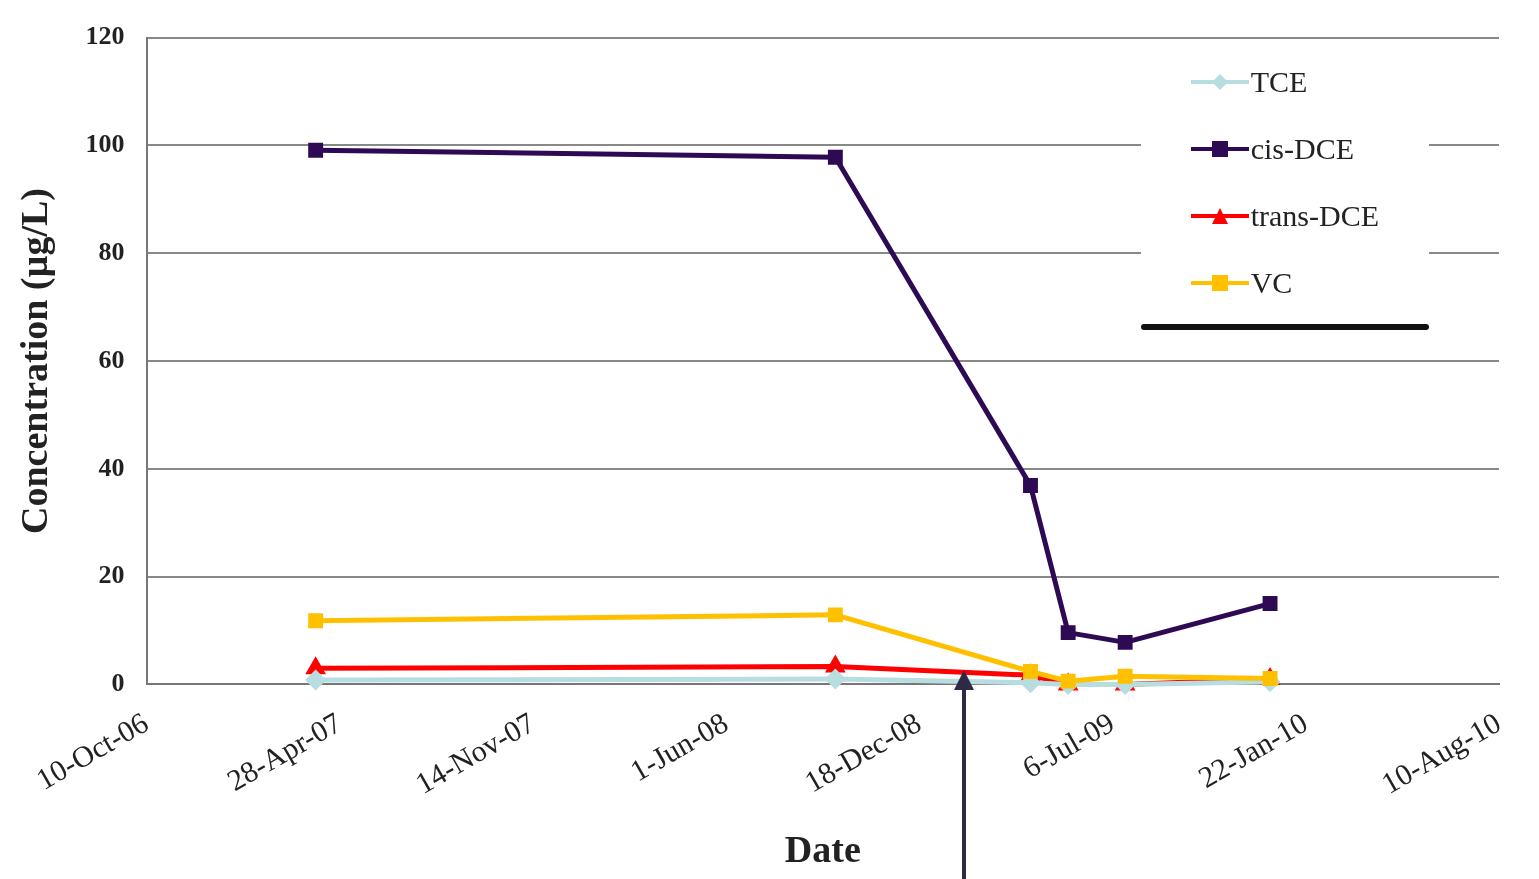  What do you see at coordinates (34, 361) in the screenshot?
I see `y-axis-title: Concentration (µg/L)` at bounding box center [34, 361].